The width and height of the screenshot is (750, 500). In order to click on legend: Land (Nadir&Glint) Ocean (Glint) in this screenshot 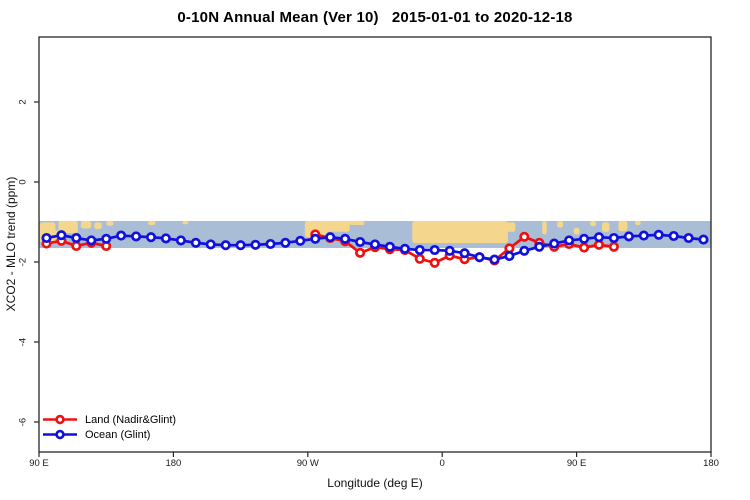, I will do `click(109, 427)`.